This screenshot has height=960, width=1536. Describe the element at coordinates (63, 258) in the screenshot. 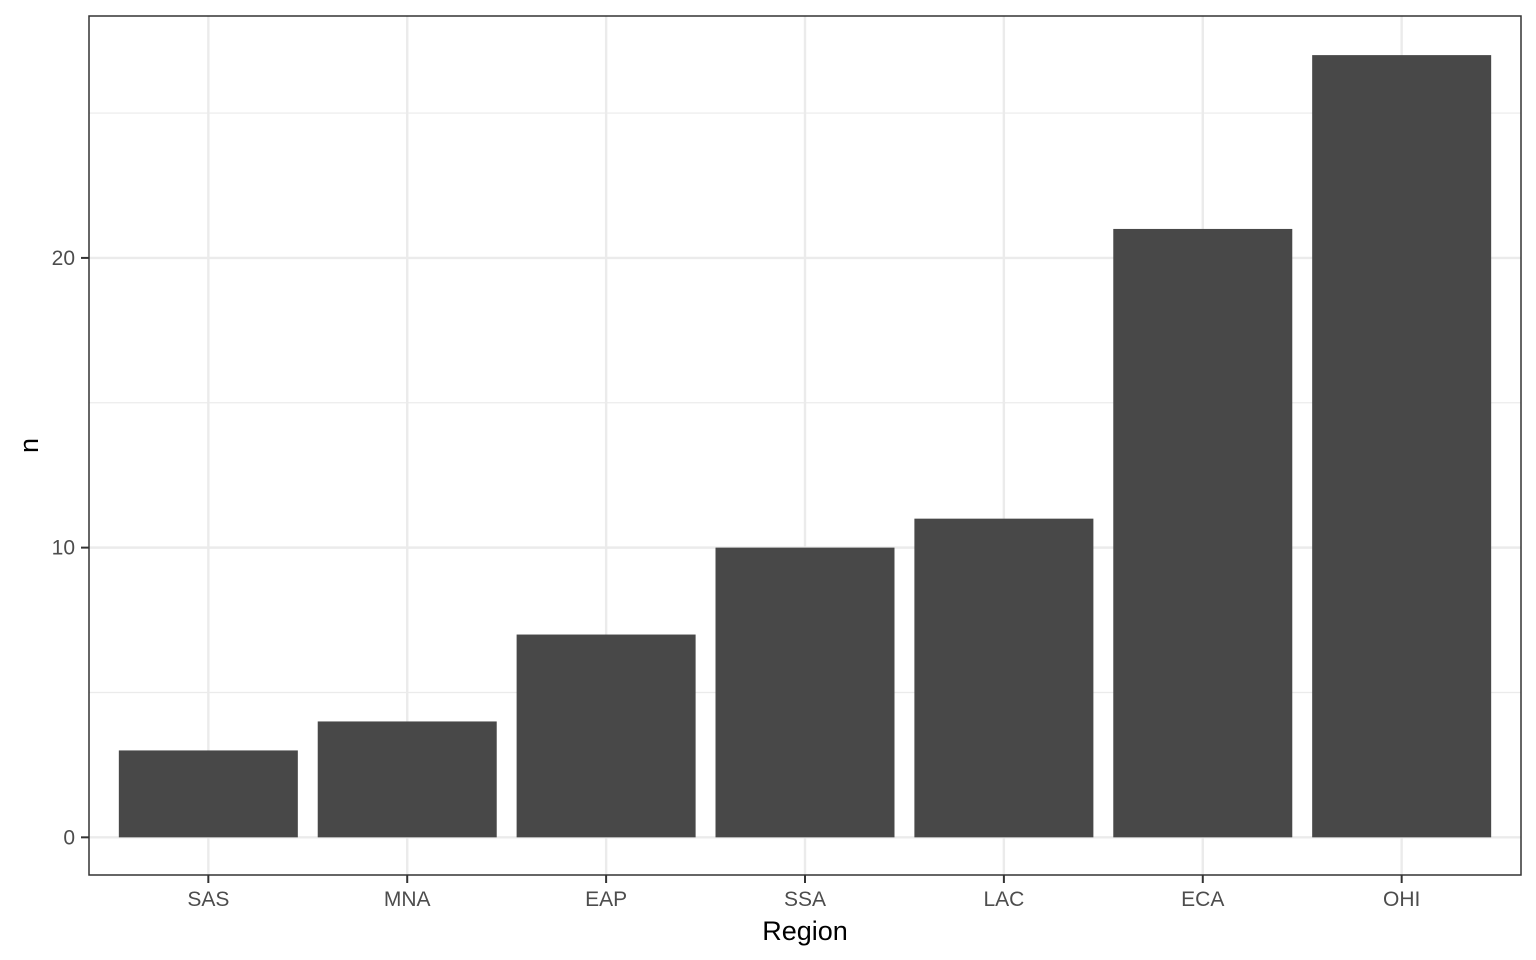

I see `y-tick-label: 20` at that location.